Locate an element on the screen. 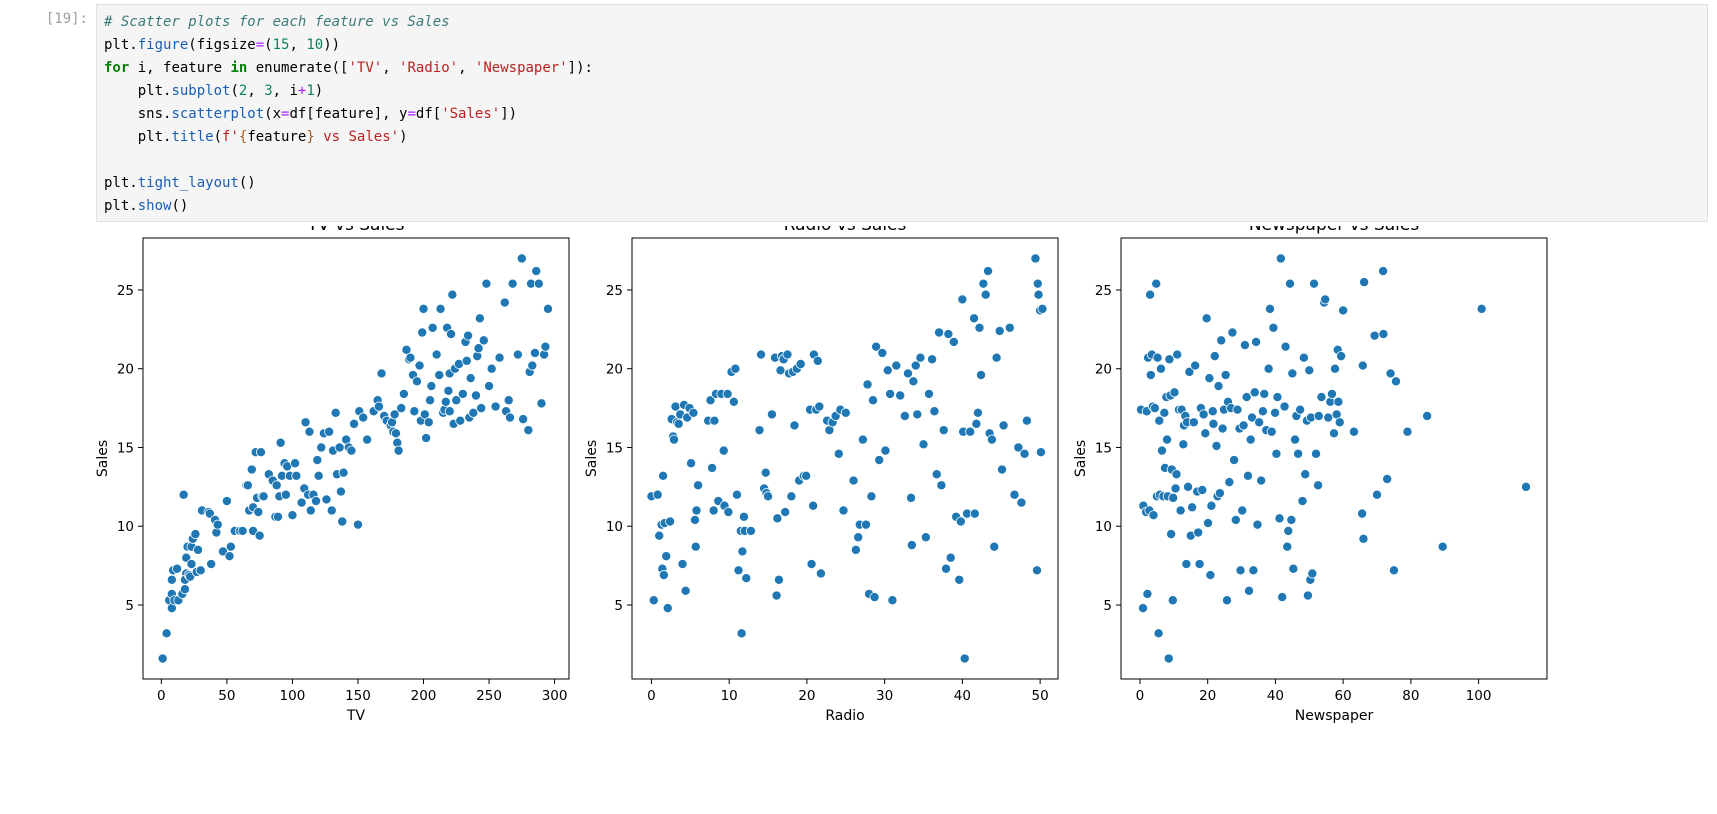  y-tick-label: 5 is located at coordinates (1107, 606).